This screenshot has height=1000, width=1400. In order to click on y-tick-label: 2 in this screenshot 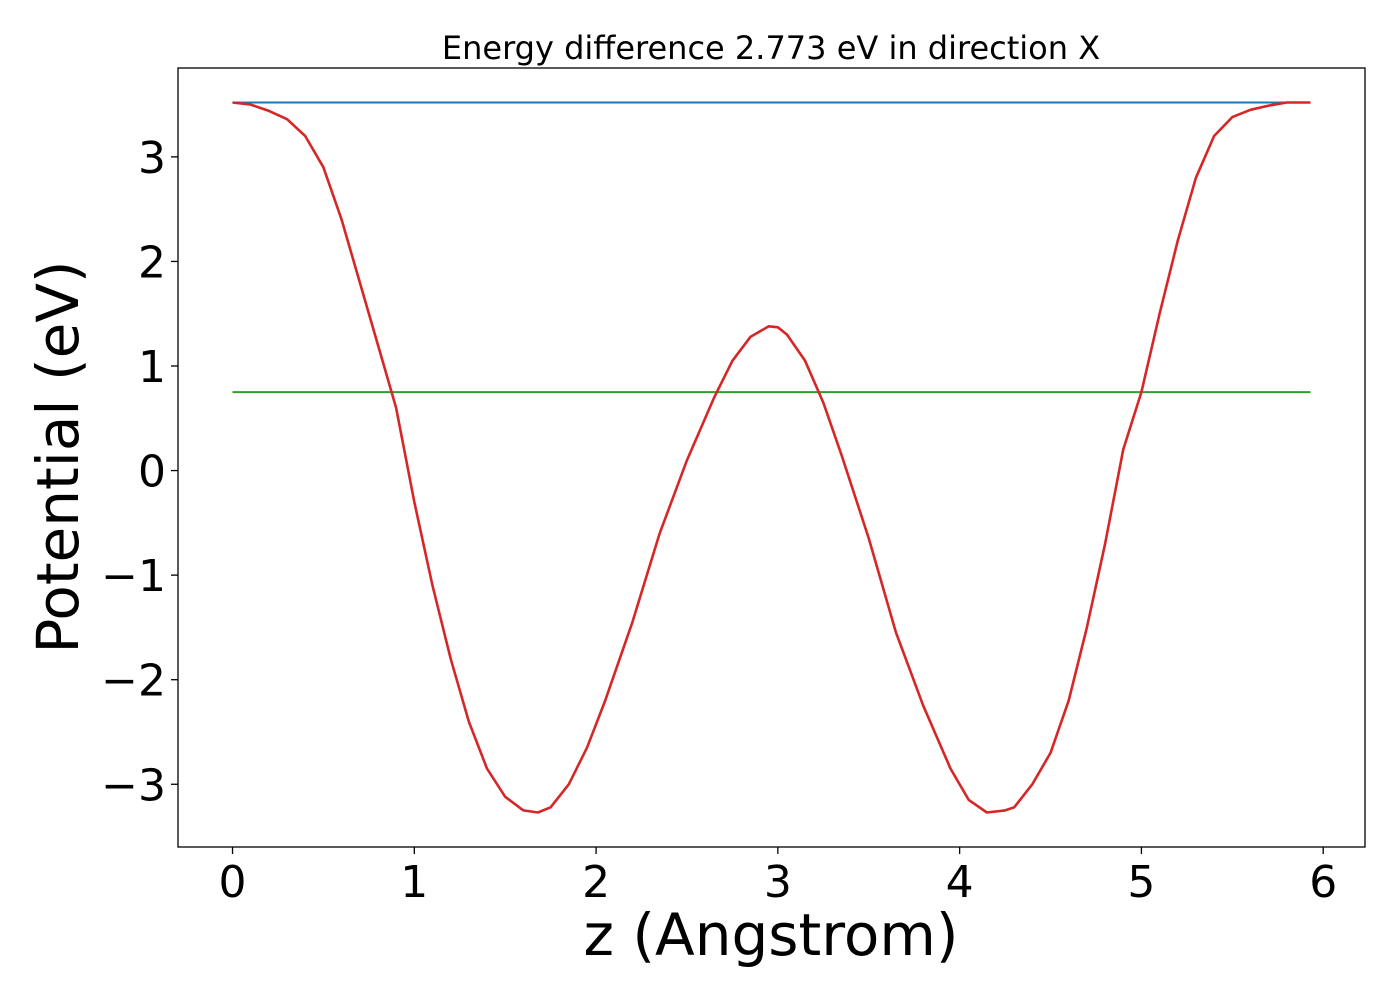, I will do `click(152, 262)`.